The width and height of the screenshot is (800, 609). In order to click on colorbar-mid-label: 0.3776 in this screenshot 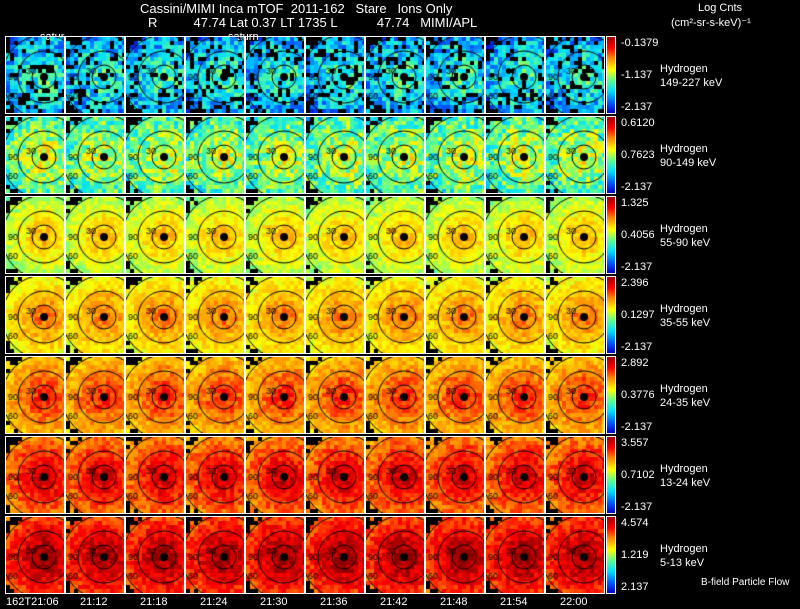, I will do `click(638, 395)`.